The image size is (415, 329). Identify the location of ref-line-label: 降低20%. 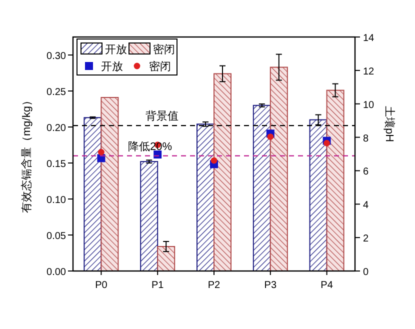
(150, 146).